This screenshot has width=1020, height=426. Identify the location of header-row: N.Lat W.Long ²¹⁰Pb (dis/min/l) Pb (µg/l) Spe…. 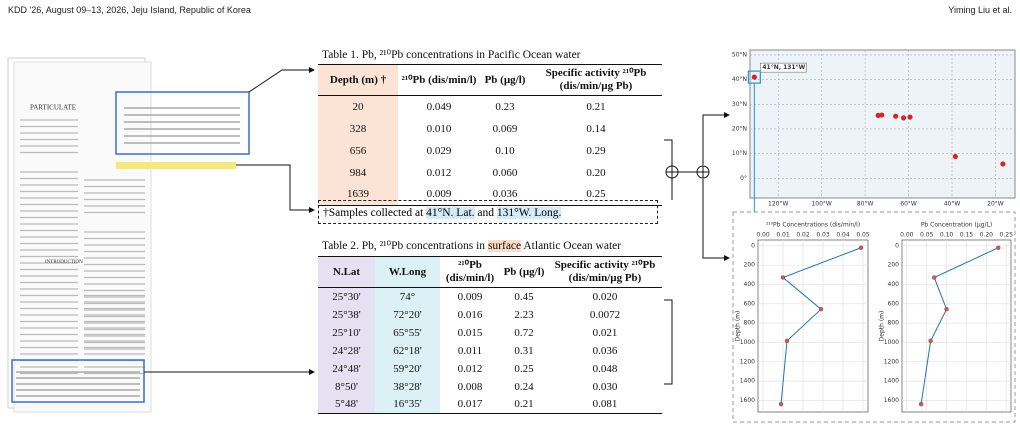
(490, 272).